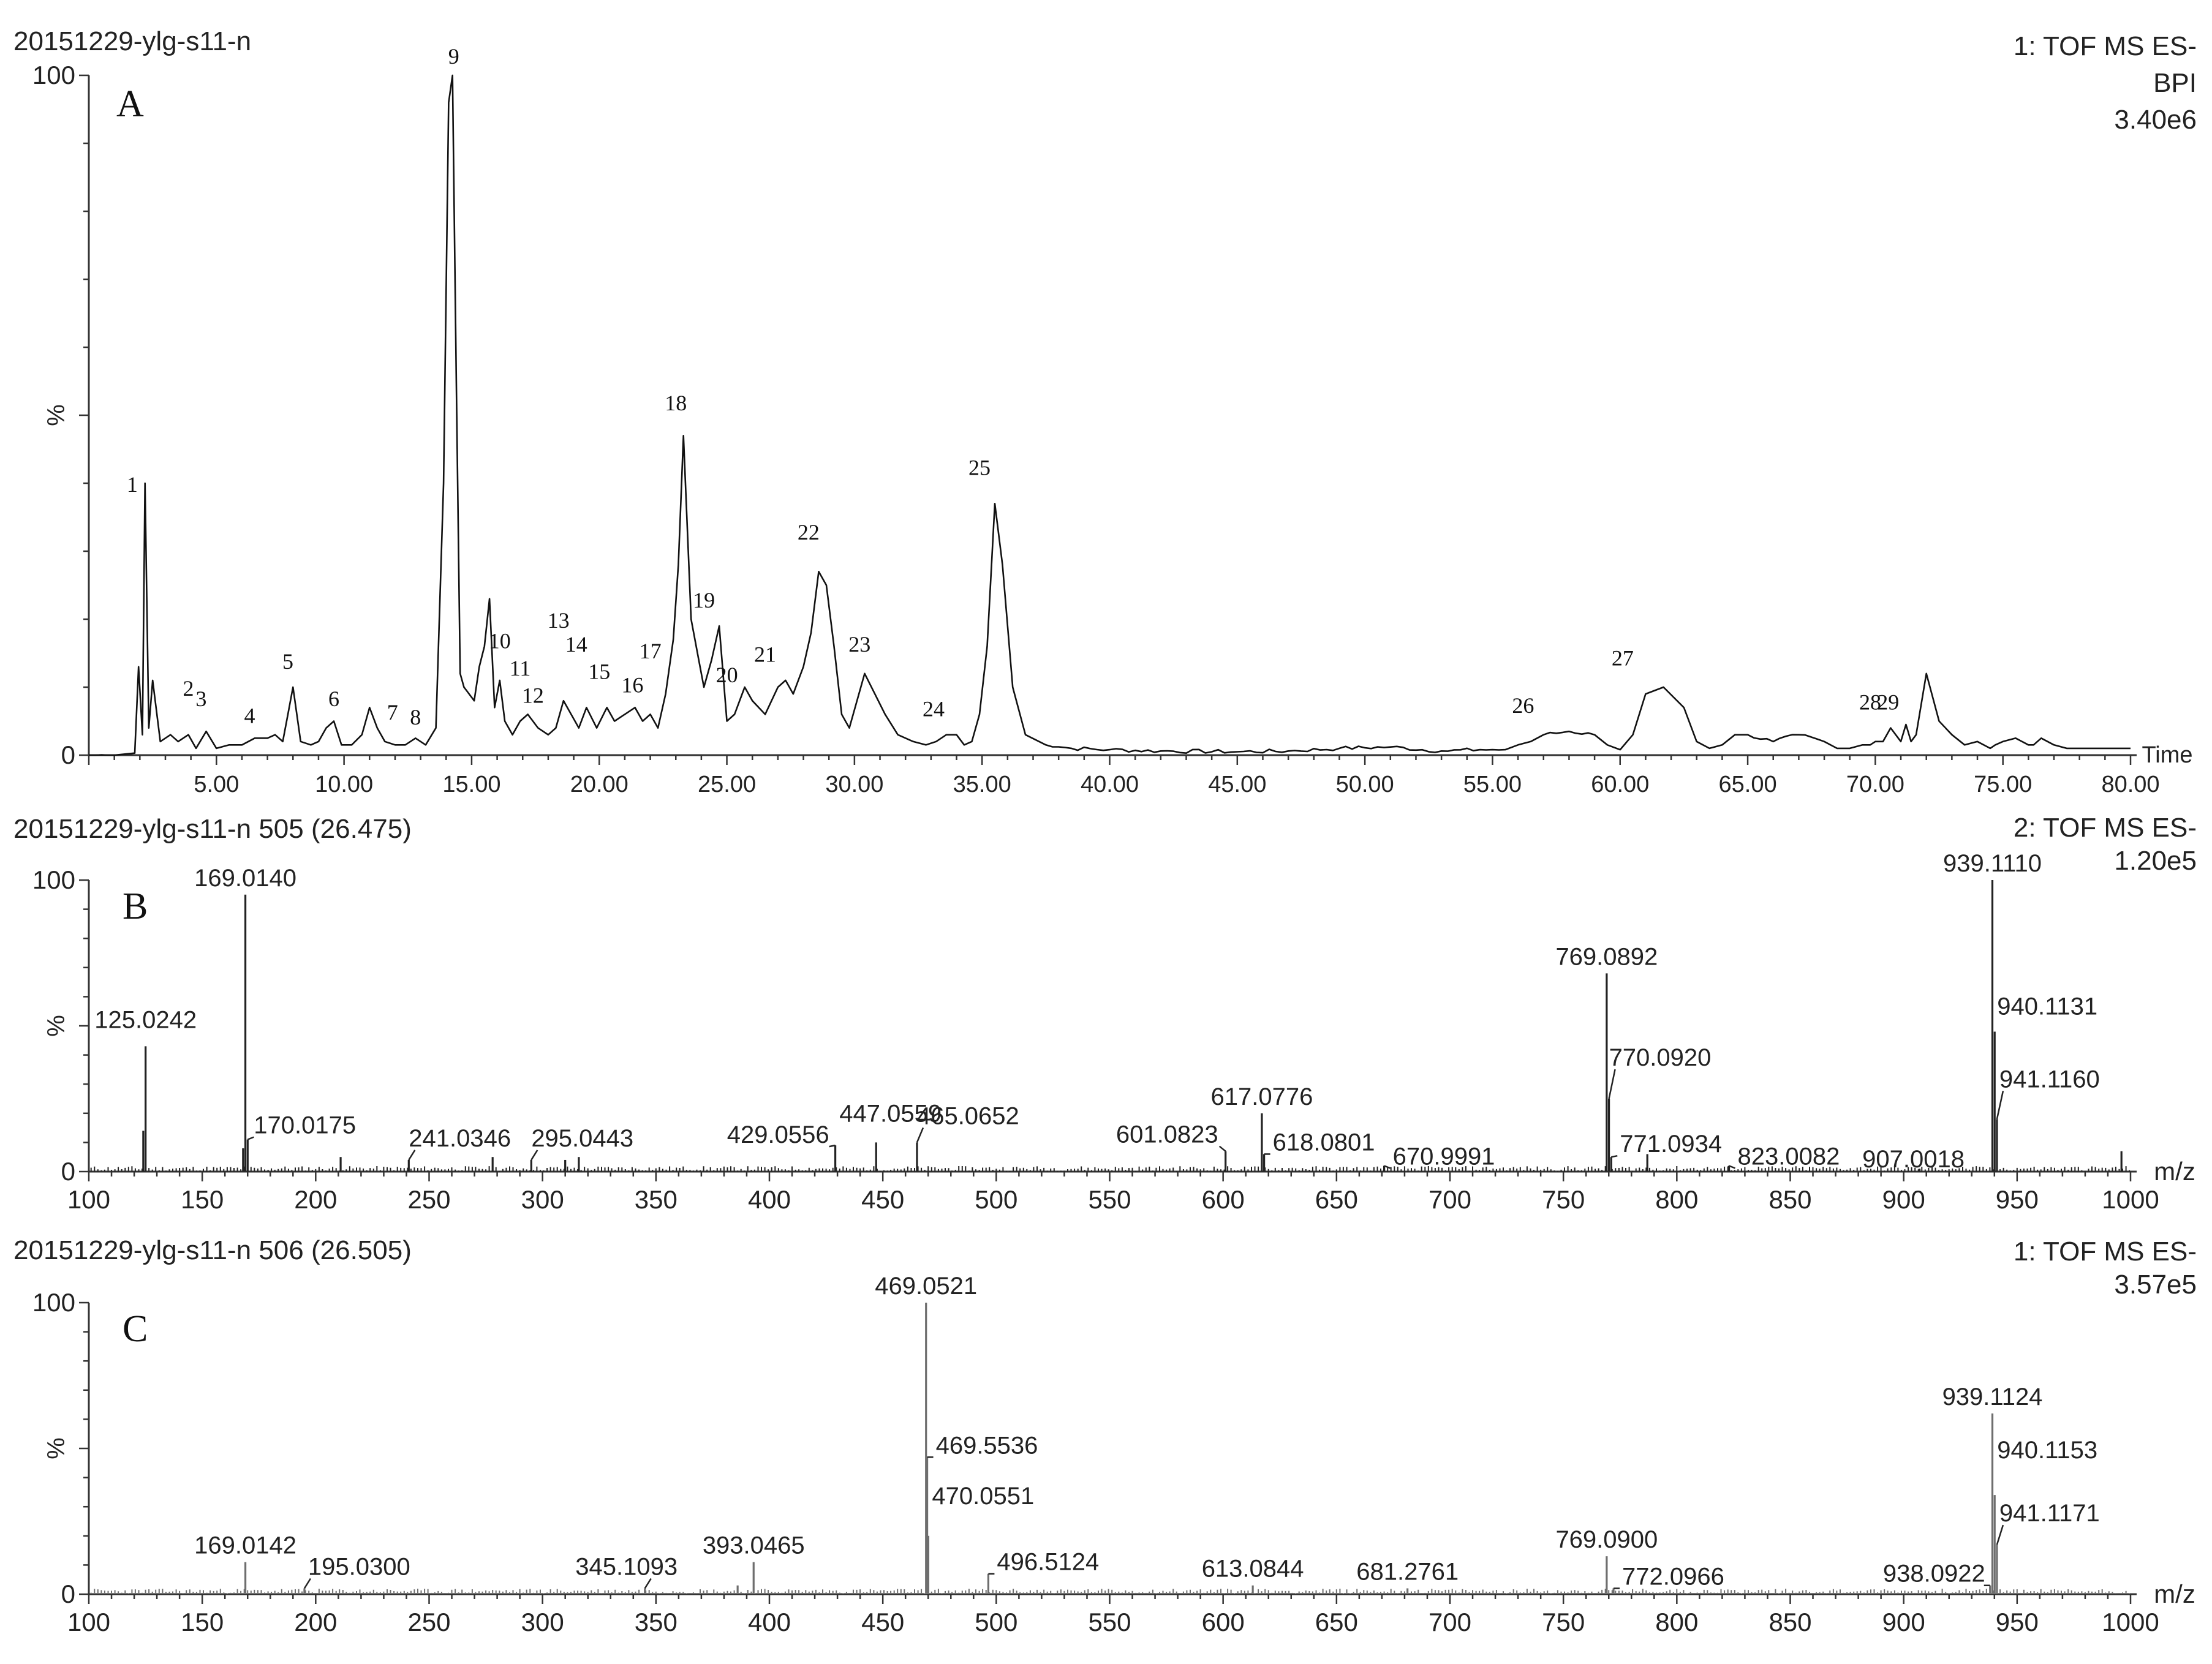 Image resolution: width=2212 pixels, height=1664 pixels. I want to click on panel-c-header-right-1: 1: TOF MS ES-, so click(2105, 1252).